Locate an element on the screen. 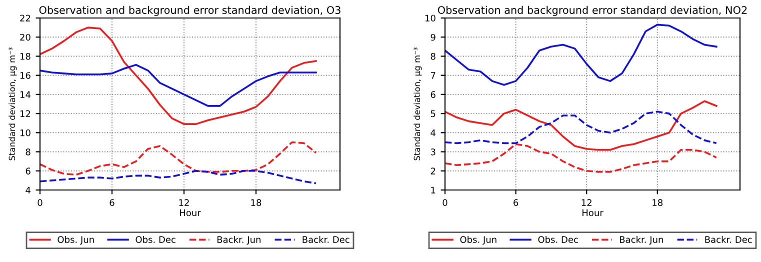 This screenshot has height=262, width=761. y-tick-label: 20 is located at coordinates (25, 37).